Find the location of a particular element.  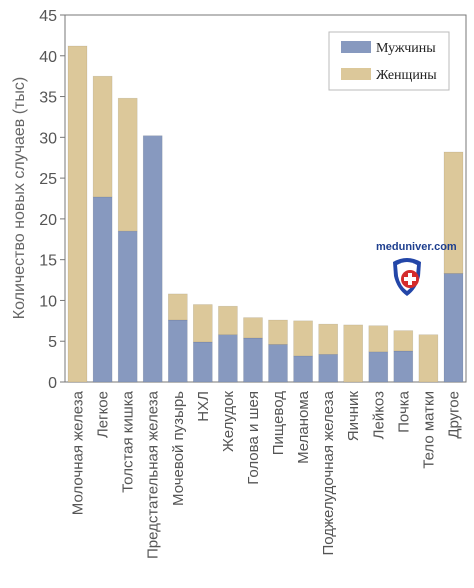

y-tick-label: 5 is located at coordinates (52, 342).